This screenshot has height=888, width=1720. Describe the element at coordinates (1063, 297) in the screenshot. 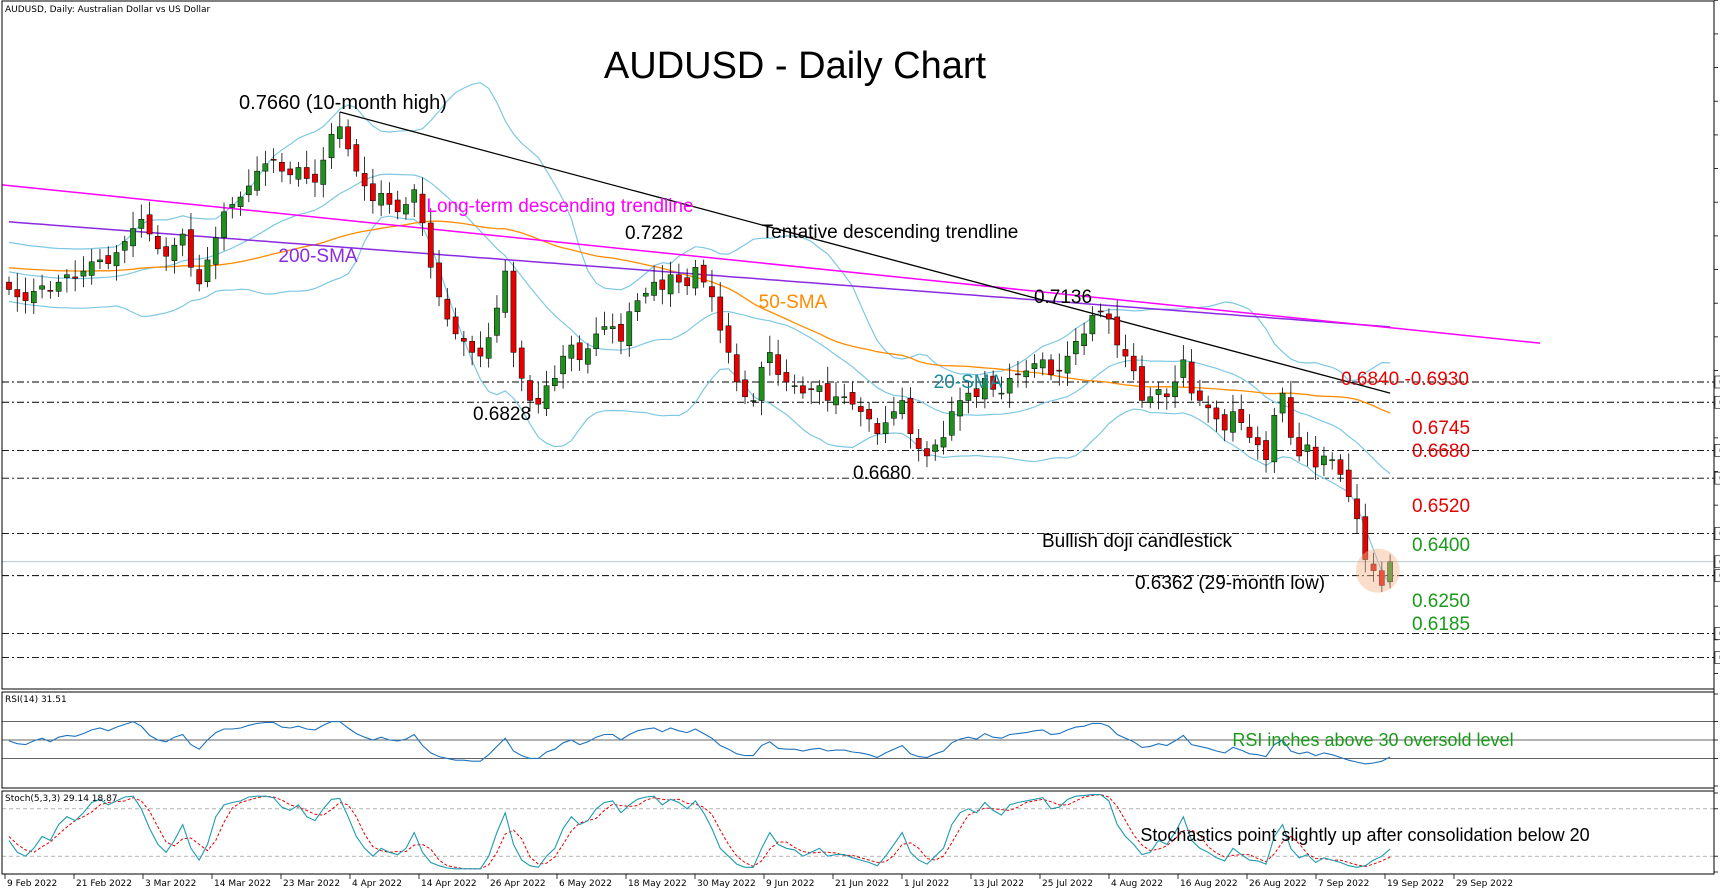

I see `annotation-label: 0.7136` at that location.